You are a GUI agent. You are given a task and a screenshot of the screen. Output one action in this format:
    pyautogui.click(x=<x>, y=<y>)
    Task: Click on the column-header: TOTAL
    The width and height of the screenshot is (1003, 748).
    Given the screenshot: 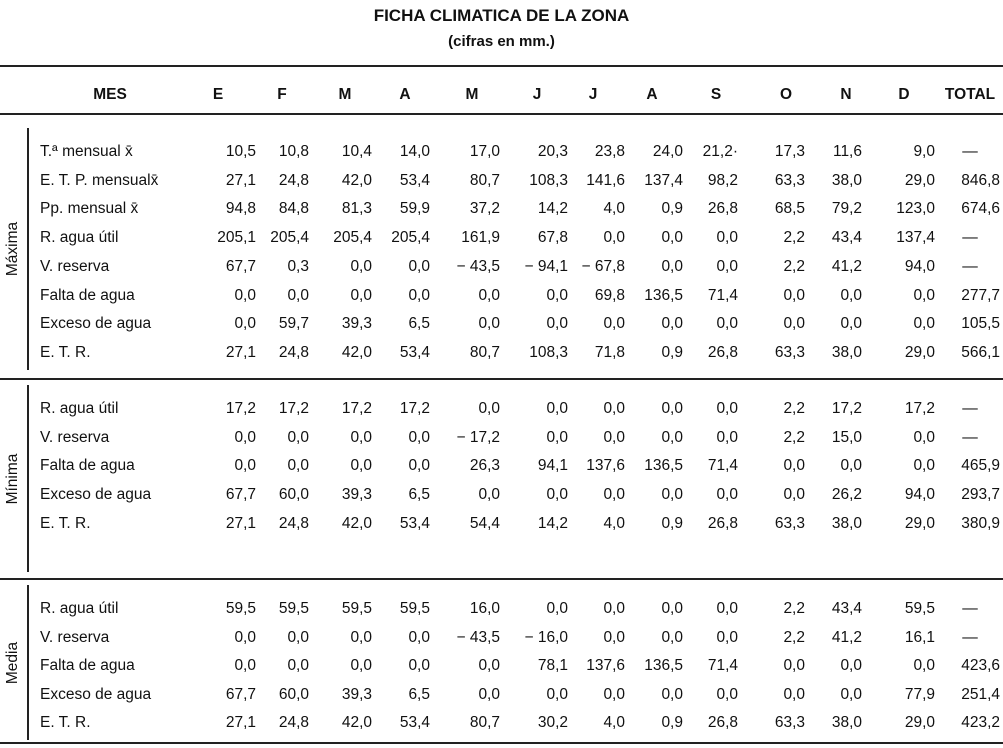 What is the action you would take?
    pyautogui.click(x=970, y=94)
    